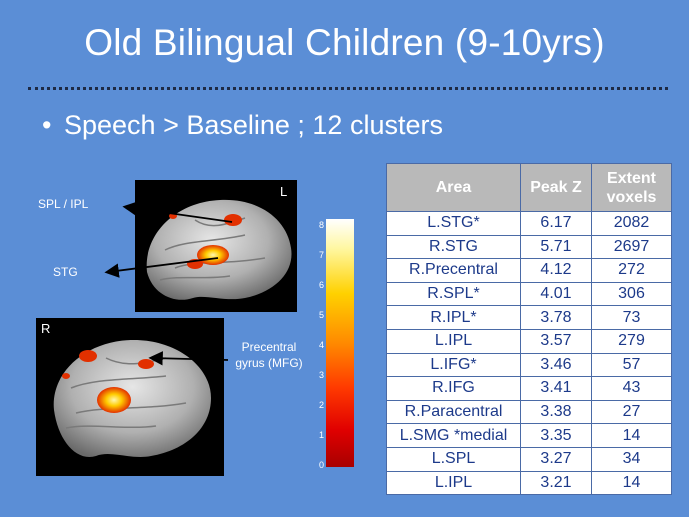  What do you see at coordinates (631, 223) in the screenshot?
I see `cell-extent: 2082` at bounding box center [631, 223].